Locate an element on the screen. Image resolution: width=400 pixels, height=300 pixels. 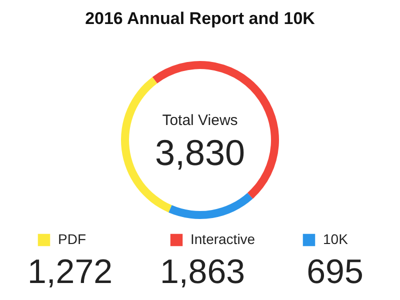
legend-label: 10K is located at coordinates (336, 239).